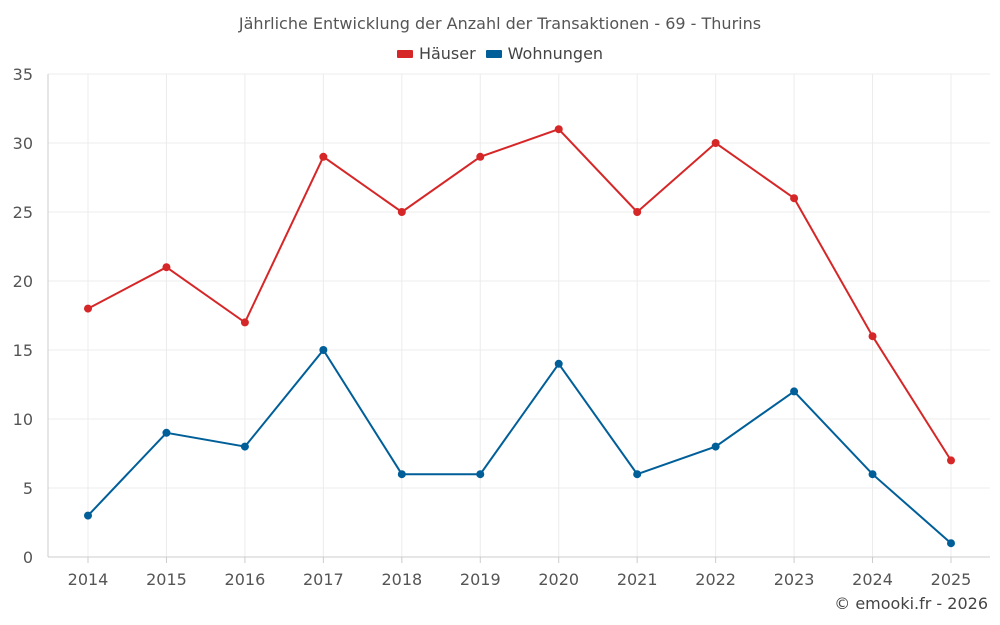 This screenshot has height=625, width=1000. Describe the element at coordinates (872, 579) in the screenshot. I see `x-tick-label: 2024` at that location.